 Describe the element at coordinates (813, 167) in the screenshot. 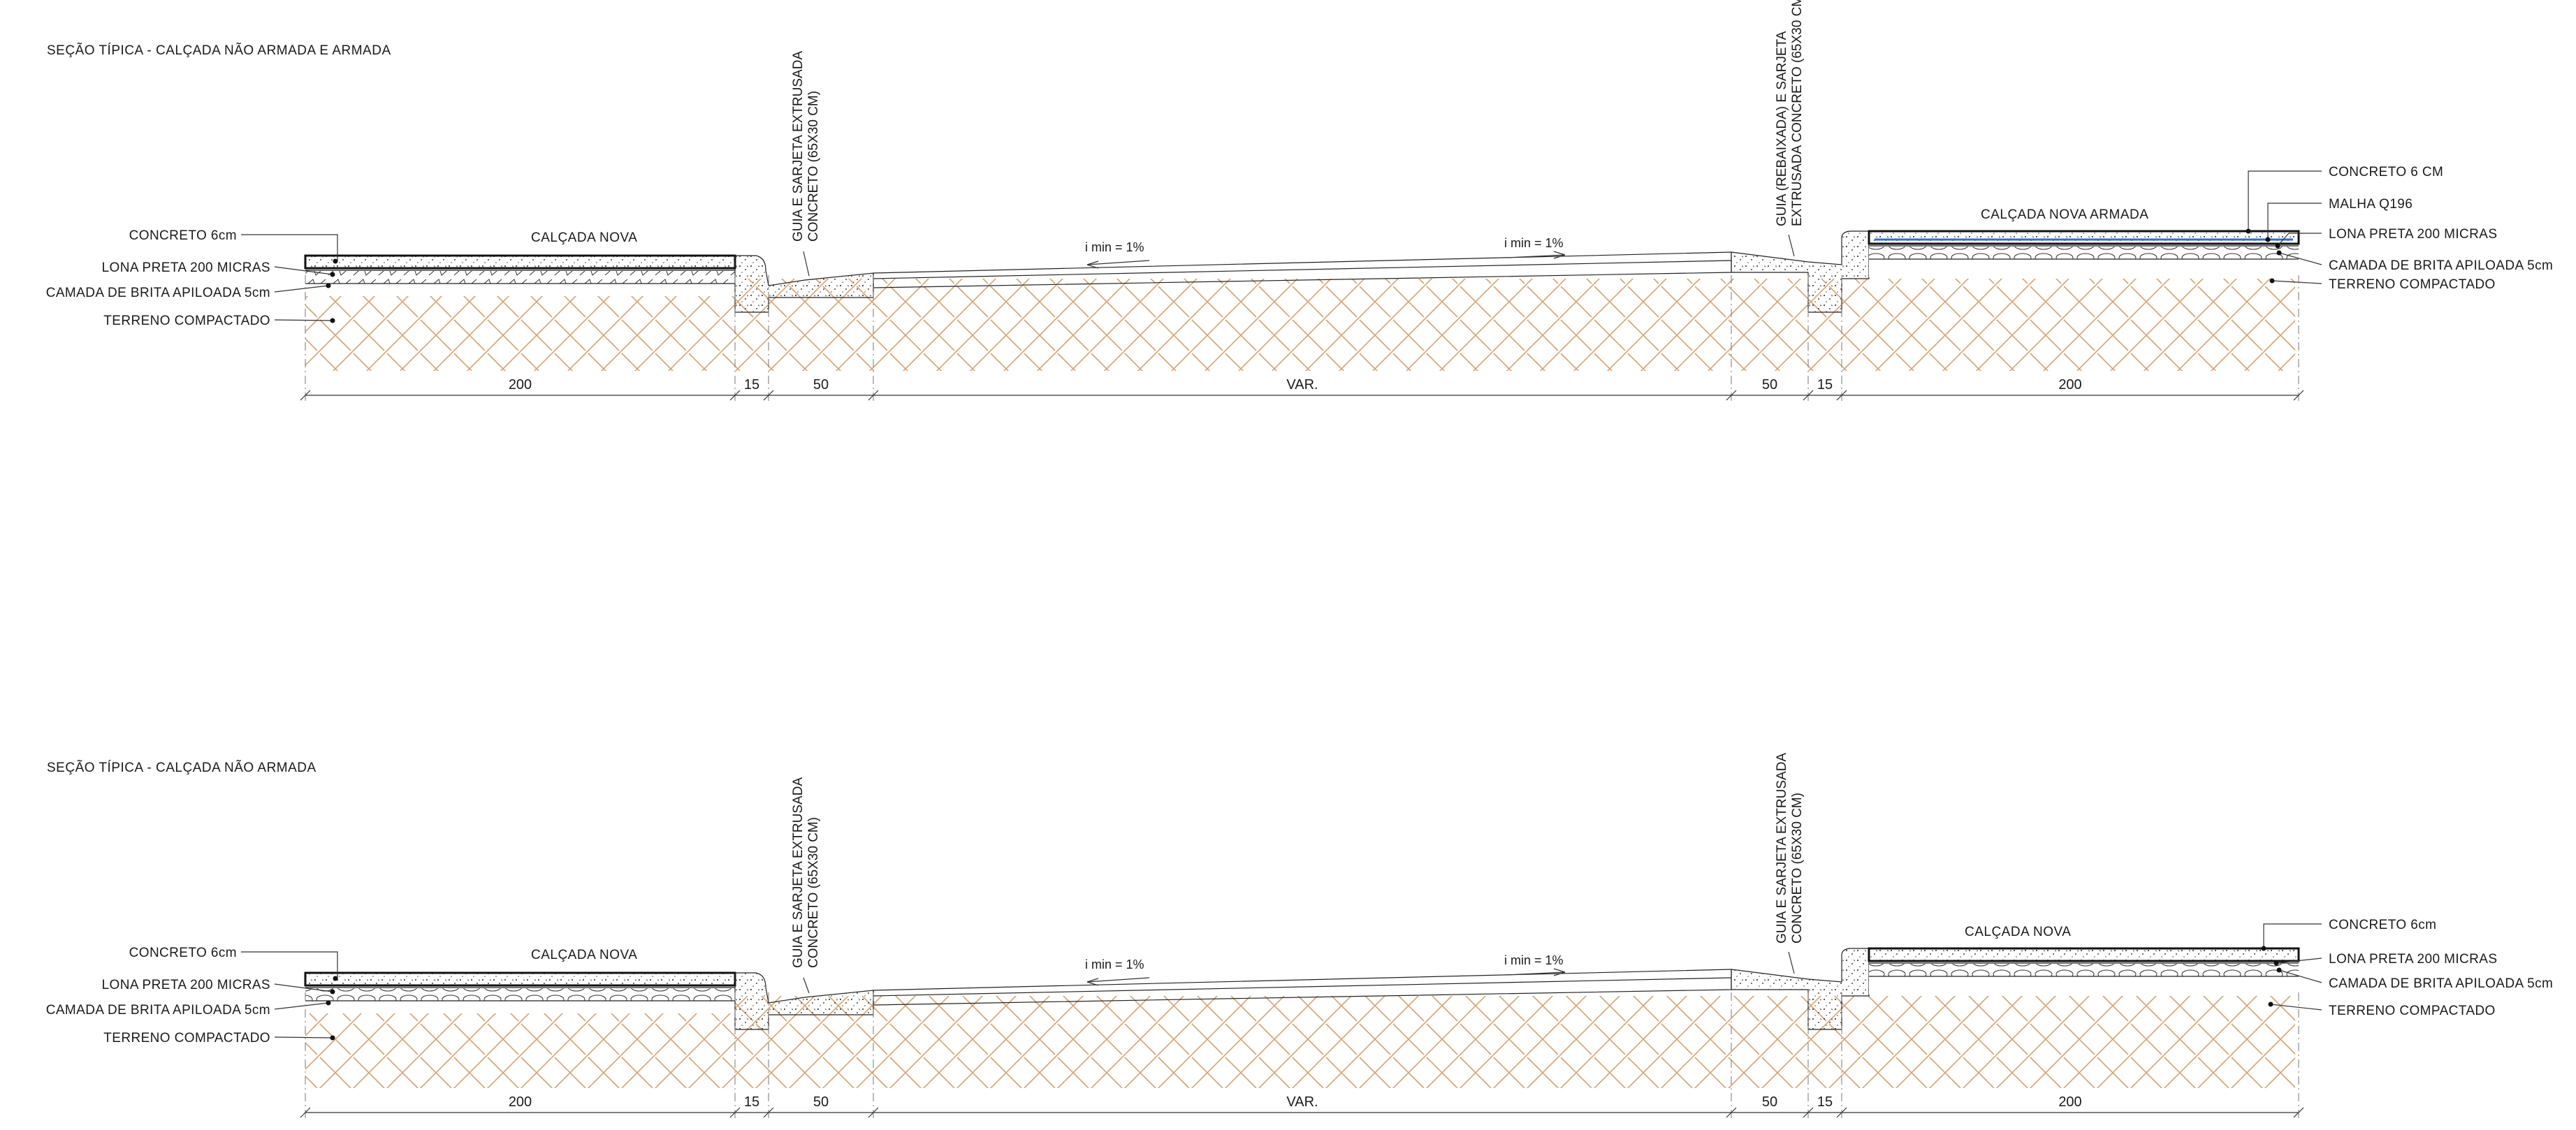

I see `left-curb-note-1: CONCRETO (65X30 CM)` at that location.